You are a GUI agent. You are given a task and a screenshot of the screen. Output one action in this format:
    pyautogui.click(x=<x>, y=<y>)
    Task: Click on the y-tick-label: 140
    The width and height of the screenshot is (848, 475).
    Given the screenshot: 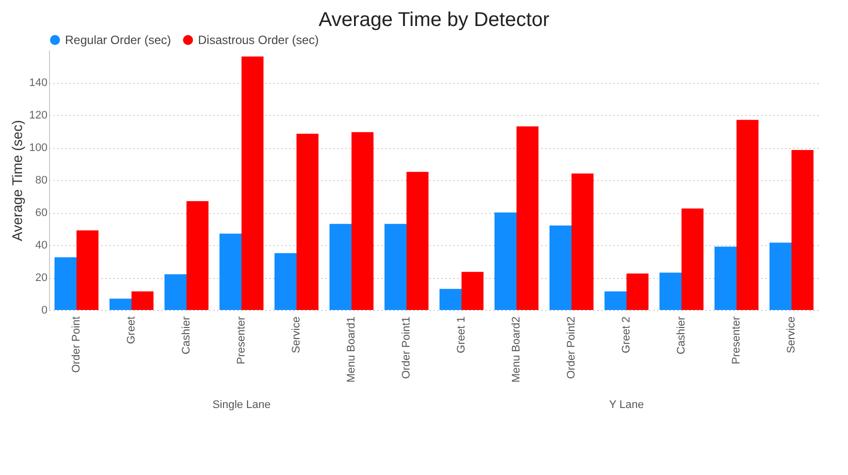 What is the action you would take?
    pyautogui.click(x=38, y=83)
    